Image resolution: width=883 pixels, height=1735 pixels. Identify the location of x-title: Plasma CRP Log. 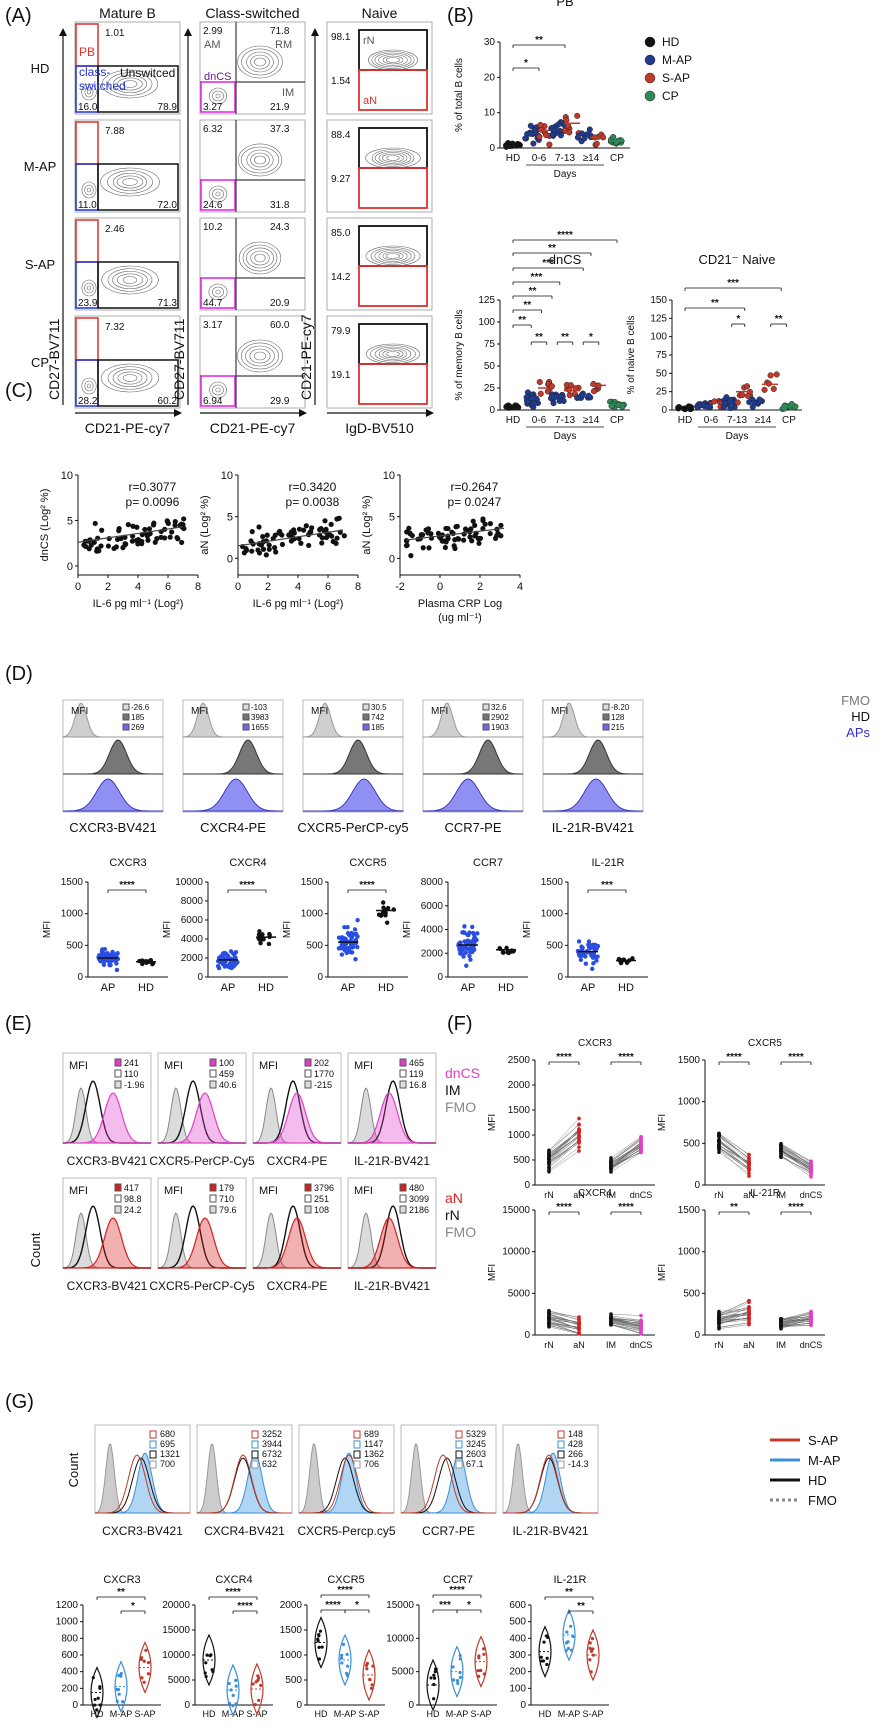
(460, 604).